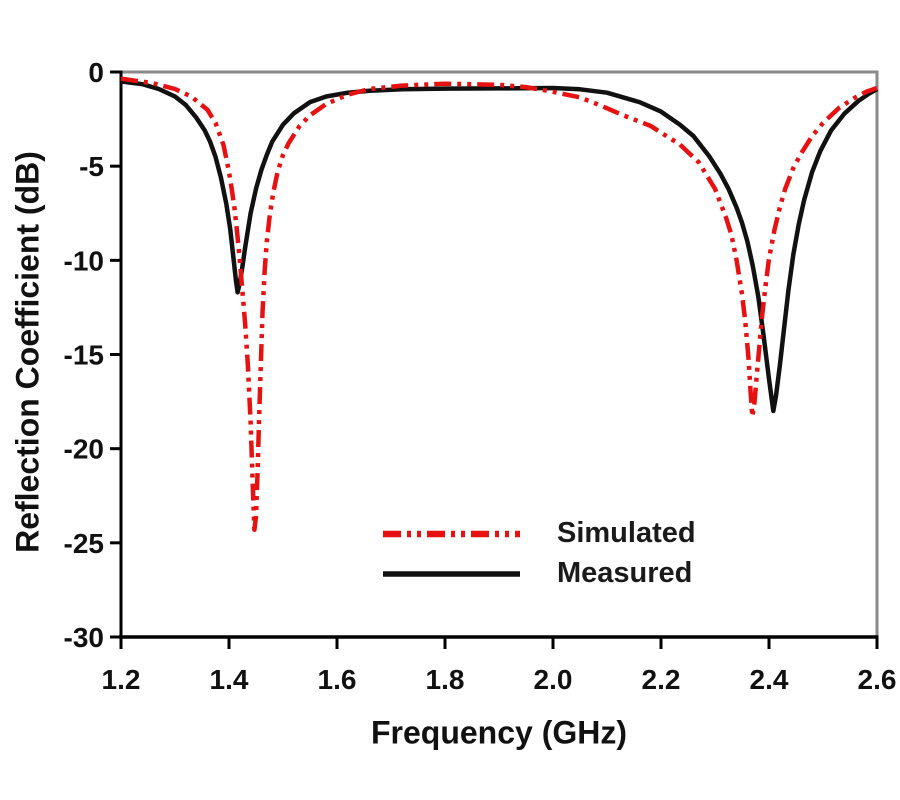  Describe the element at coordinates (84, 260) in the screenshot. I see `y-tick-label: -10` at that location.